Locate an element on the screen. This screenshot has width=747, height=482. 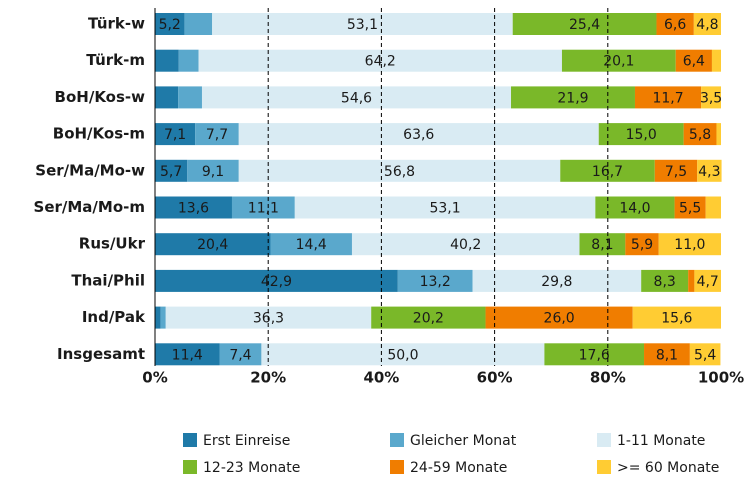
data-label: 5,5 is located at coordinates (690, 209).